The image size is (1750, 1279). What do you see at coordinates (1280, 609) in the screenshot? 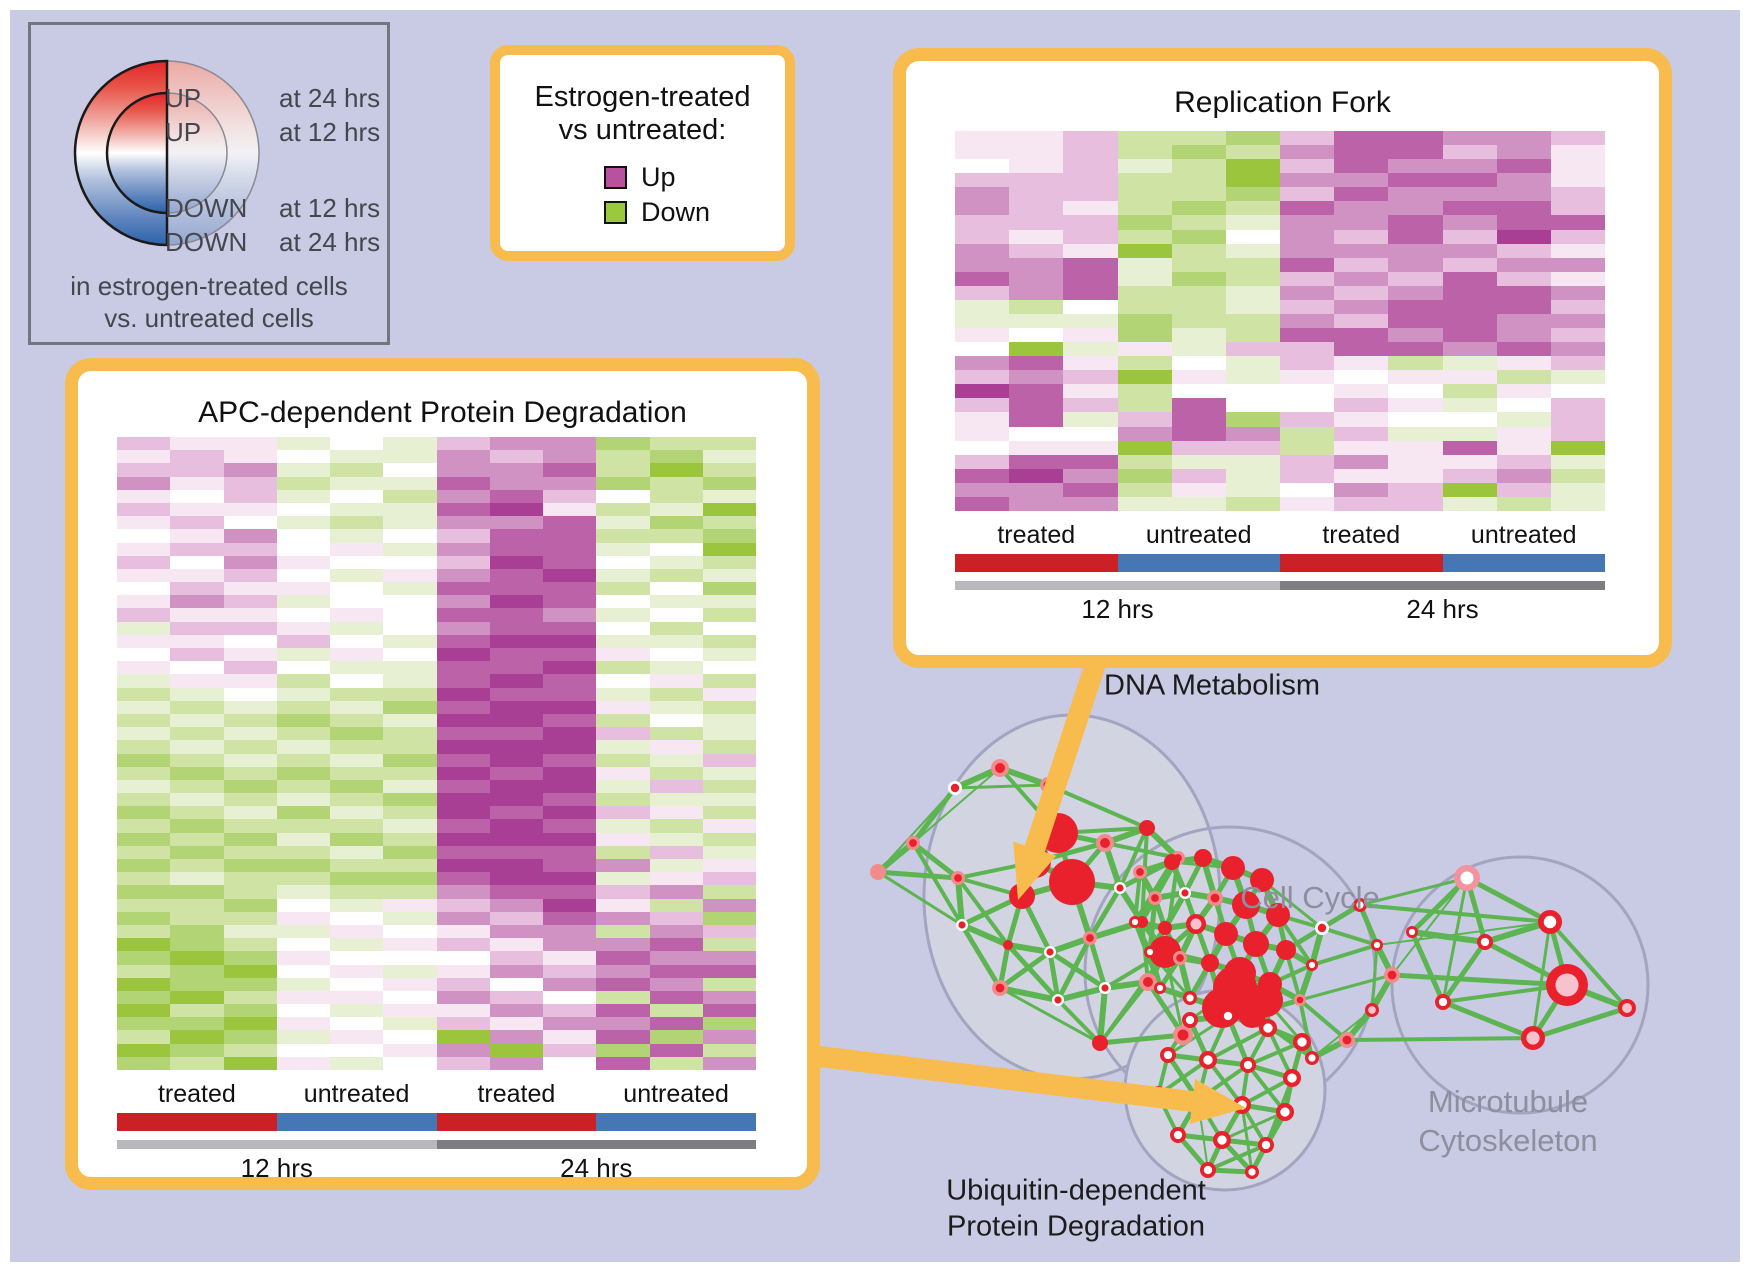
I see `rf-time-labels: 12 hrs 24 hrs` at bounding box center [1280, 609].